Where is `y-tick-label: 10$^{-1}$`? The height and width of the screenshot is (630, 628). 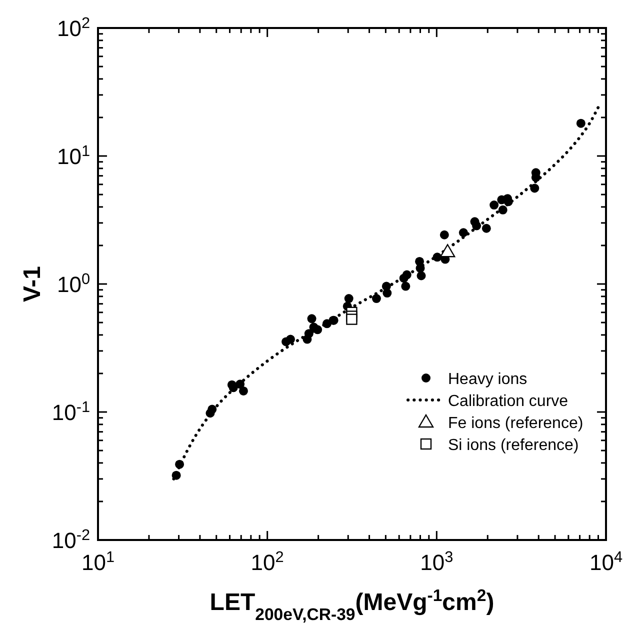
y-tick-label: 10$^{-1}$ is located at coordinates (71, 411).